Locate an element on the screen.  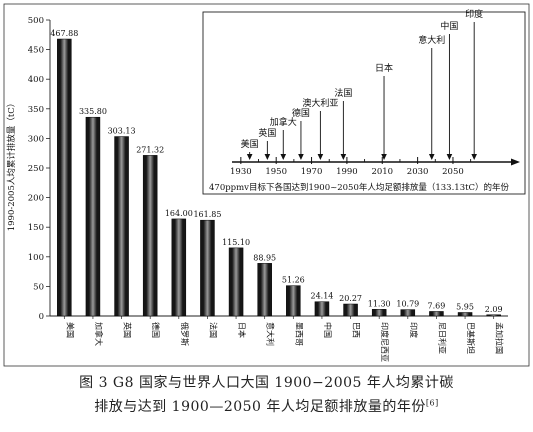
x-tick-label: 墨西哥 is located at coordinates (298, 334).